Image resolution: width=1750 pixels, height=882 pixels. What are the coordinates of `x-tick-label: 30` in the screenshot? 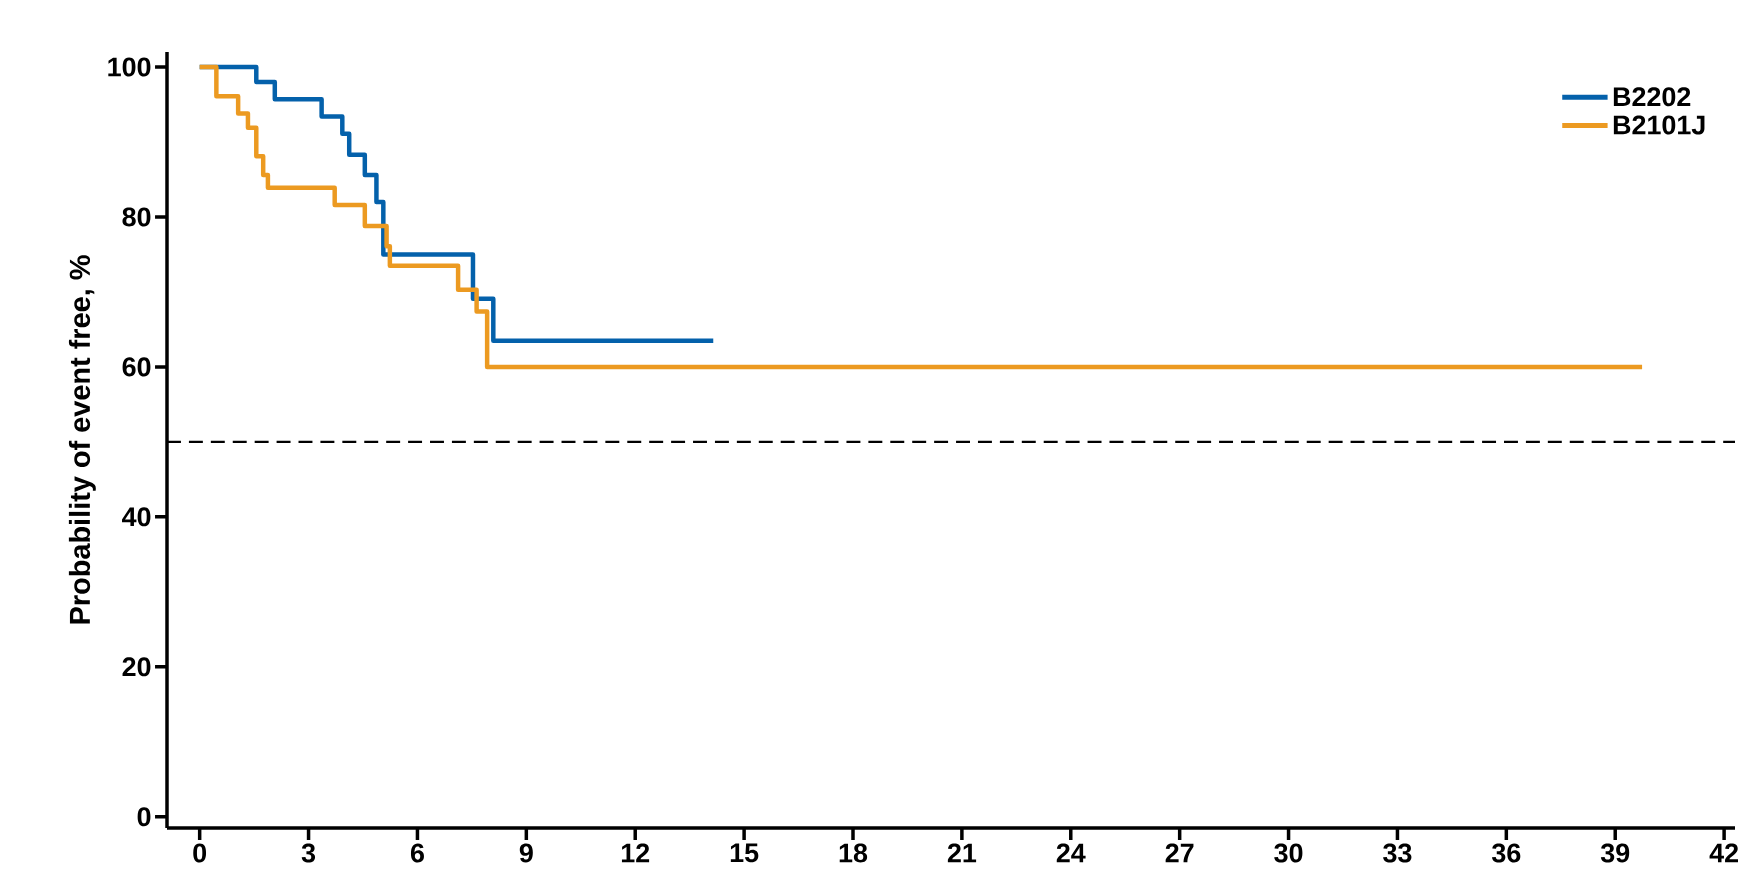 It's located at (1288, 853).